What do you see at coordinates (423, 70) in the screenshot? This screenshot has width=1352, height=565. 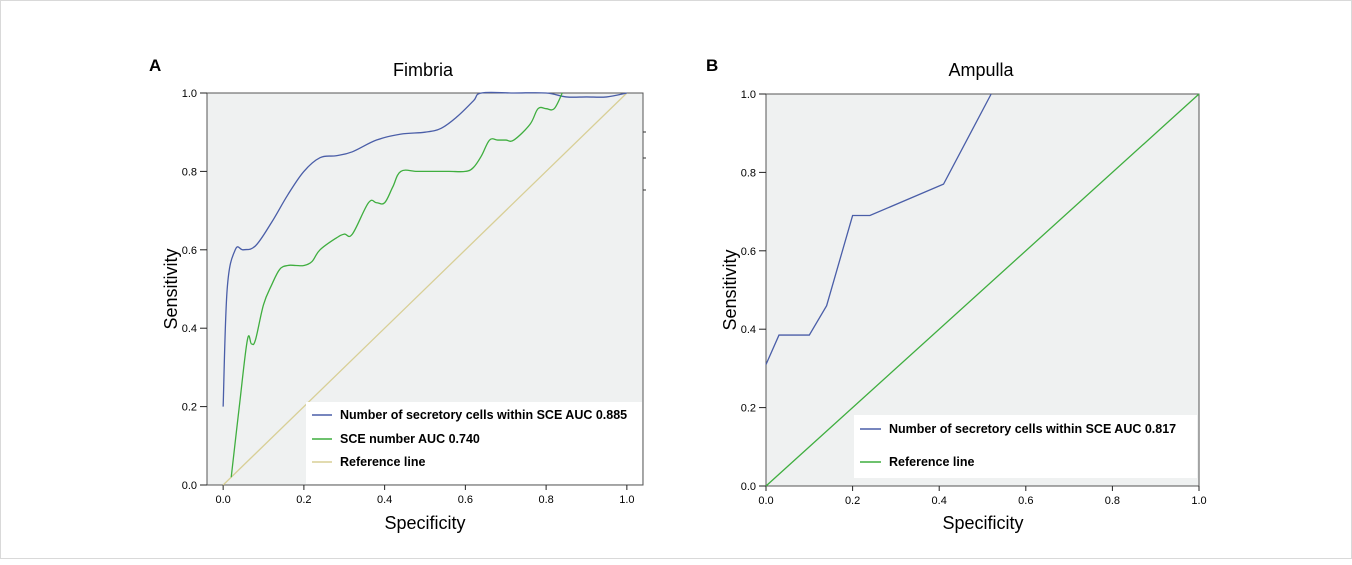 I see `chart-title-fimbria: Fimbria` at bounding box center [423, 70].